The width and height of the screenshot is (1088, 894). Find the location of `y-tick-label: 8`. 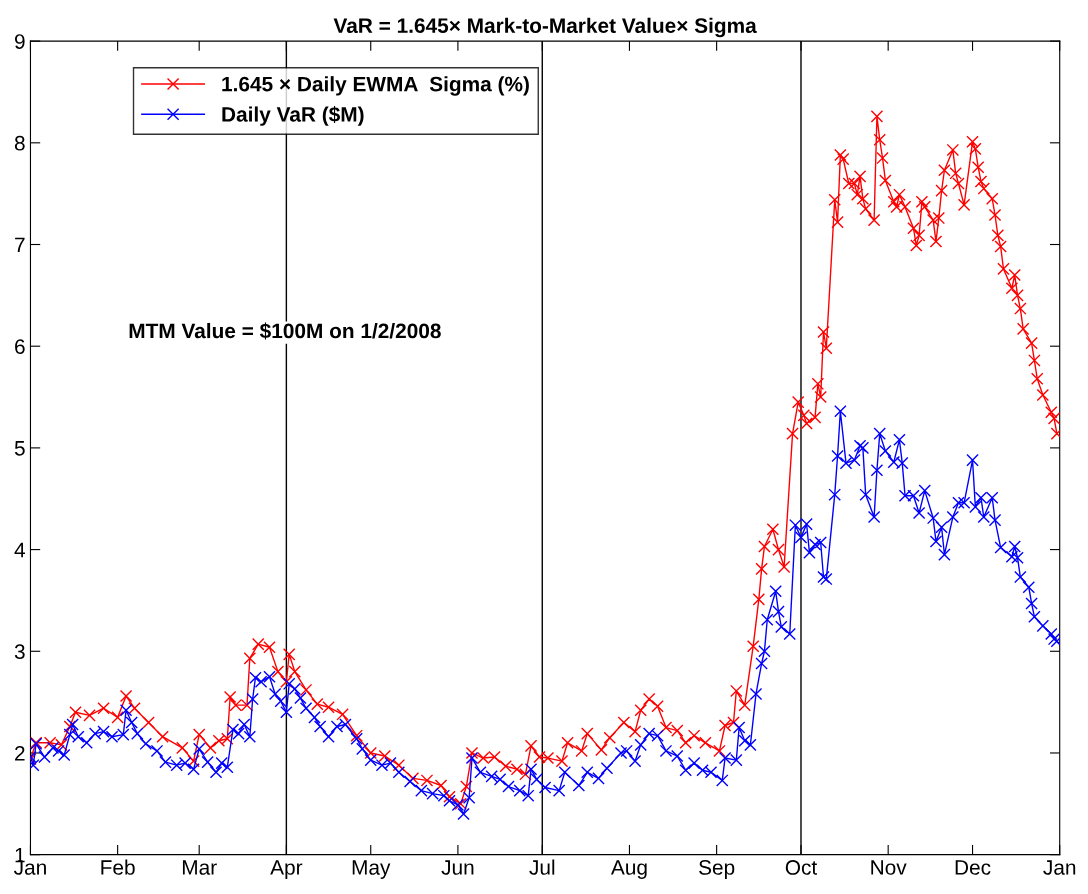

y-tick-label: 8 is located at coordinates (19, 143).